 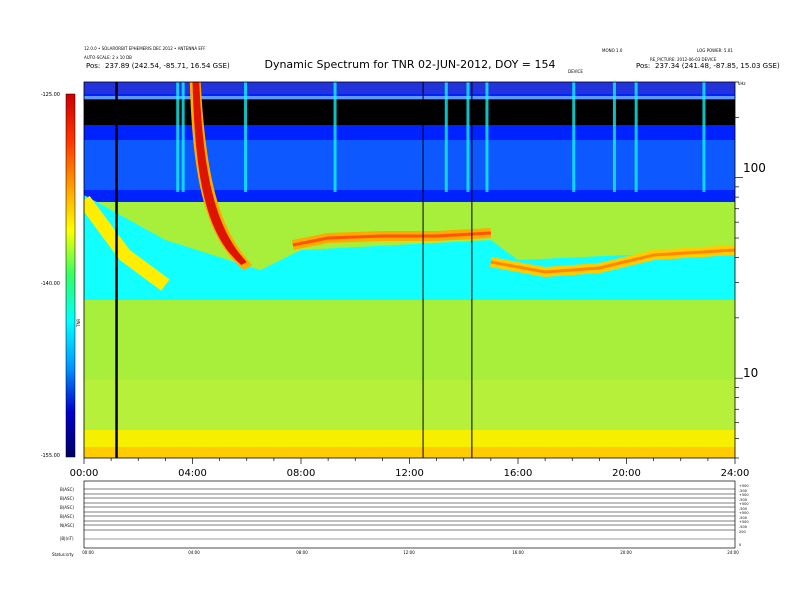 I want to click on header-left-pos-label: Pos:, so click(x=93, y=66).